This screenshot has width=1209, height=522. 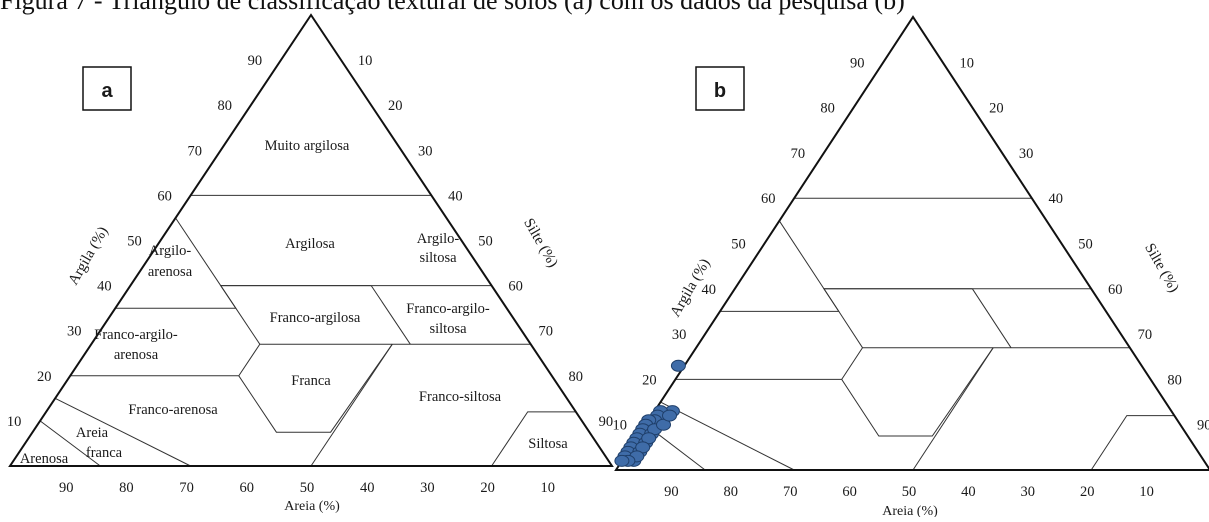 I want to click on class-argilo-siltosa-line1: Argilo-, so click(x=438, y=239).